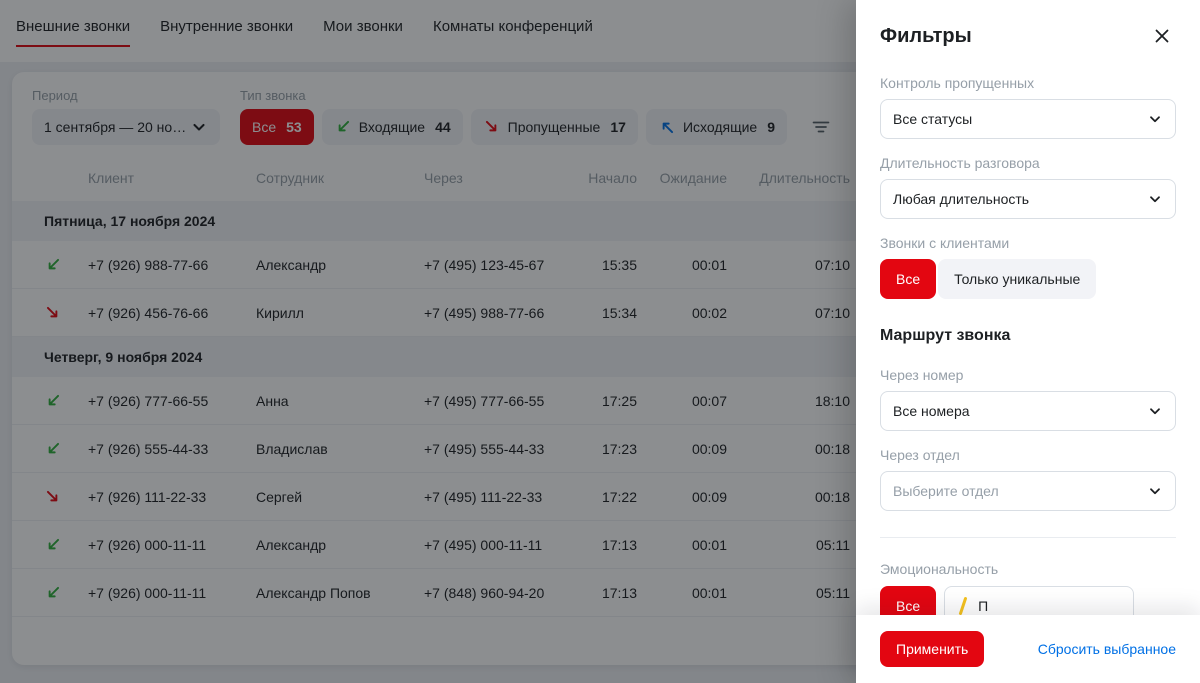 The image size is (1200, 683). I want to click on via-phone: +7 (495) 555-44-33, so click(484, 448).